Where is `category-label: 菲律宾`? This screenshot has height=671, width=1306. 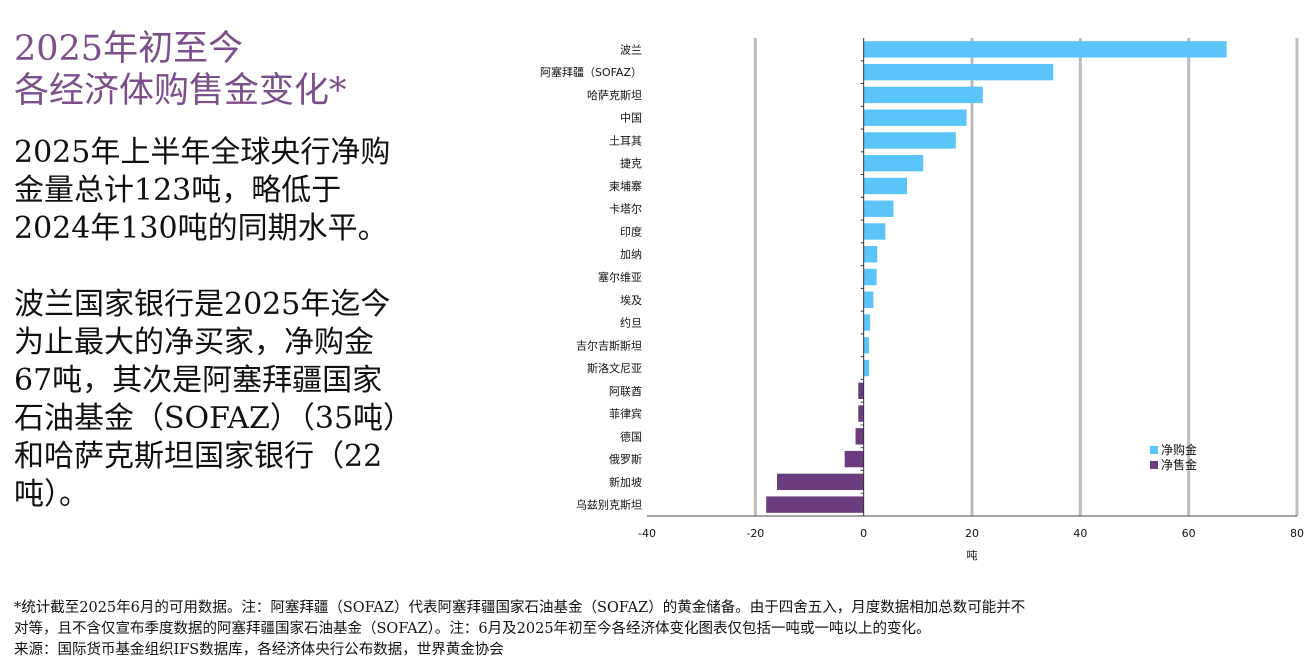
category-label: 菲律宾 is located at coordinates (625, 414).